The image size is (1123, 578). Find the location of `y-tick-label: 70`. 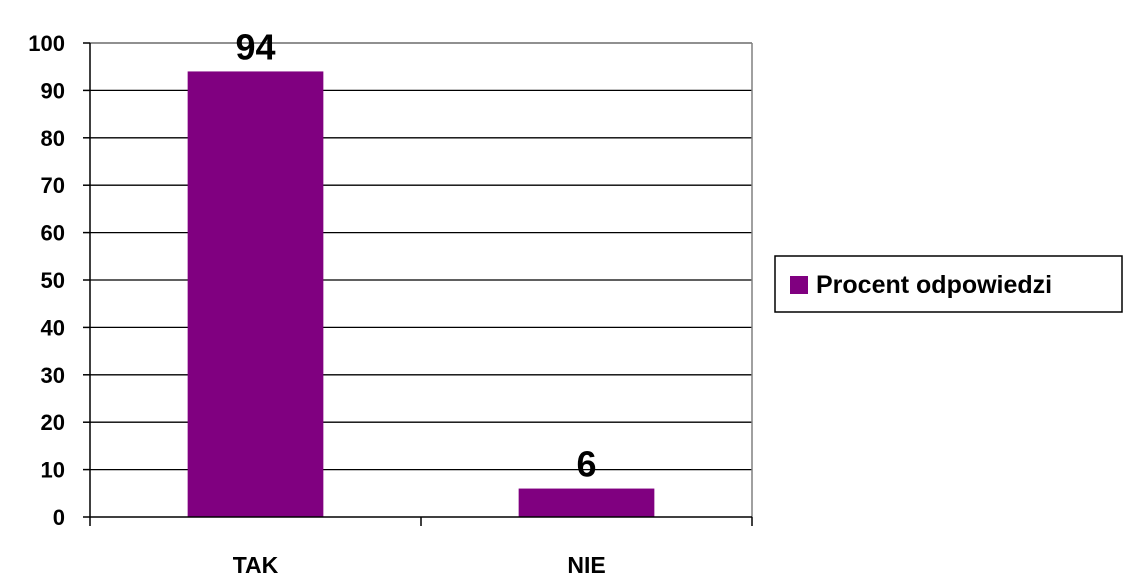

y-tick-label: 70 is located at coordinates (53, 185).